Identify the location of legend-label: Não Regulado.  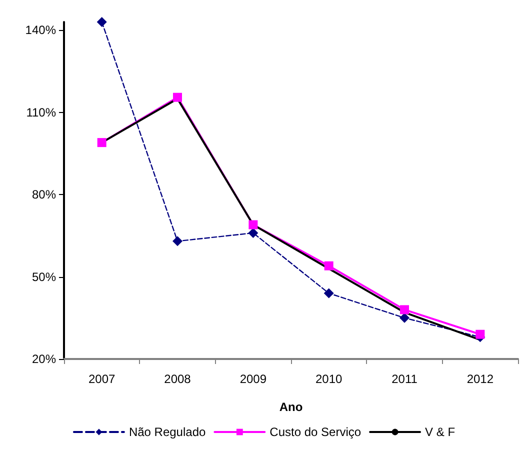
(167, 432).